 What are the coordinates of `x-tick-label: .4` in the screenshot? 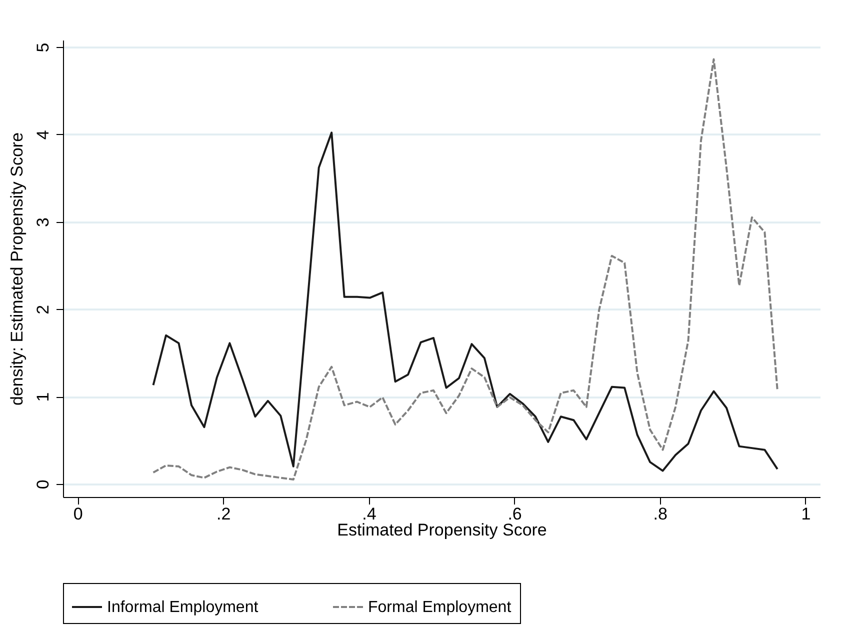 It's located at (369, 514).